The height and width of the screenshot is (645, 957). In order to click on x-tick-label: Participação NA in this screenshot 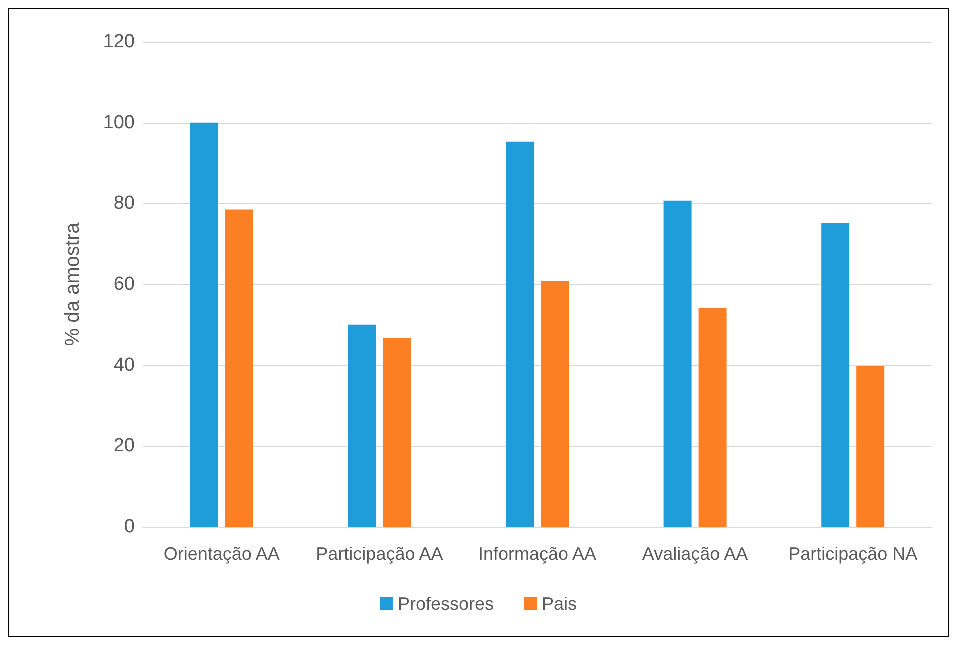, I will do `click(853, 554)`.